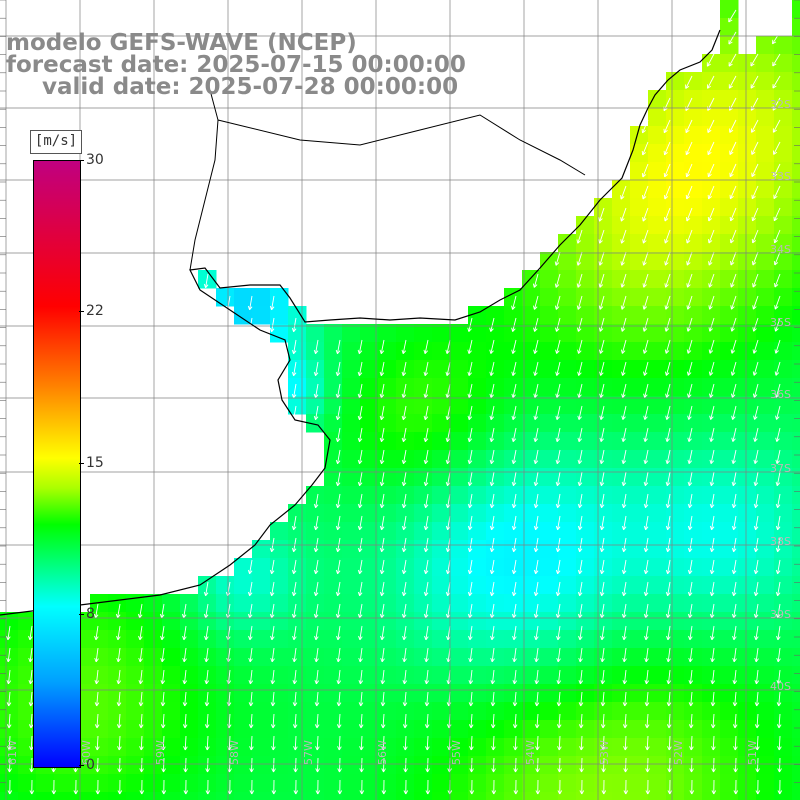 The height and width of the screenshot is (800, 800). I want to click on lon-label: 59W, so click(160, 752).